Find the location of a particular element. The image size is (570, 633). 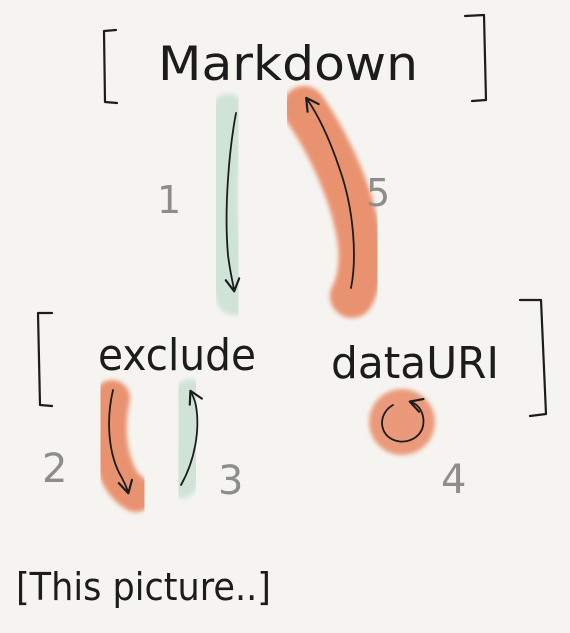

middle-right-bracket is located at coordinates (533, 358).